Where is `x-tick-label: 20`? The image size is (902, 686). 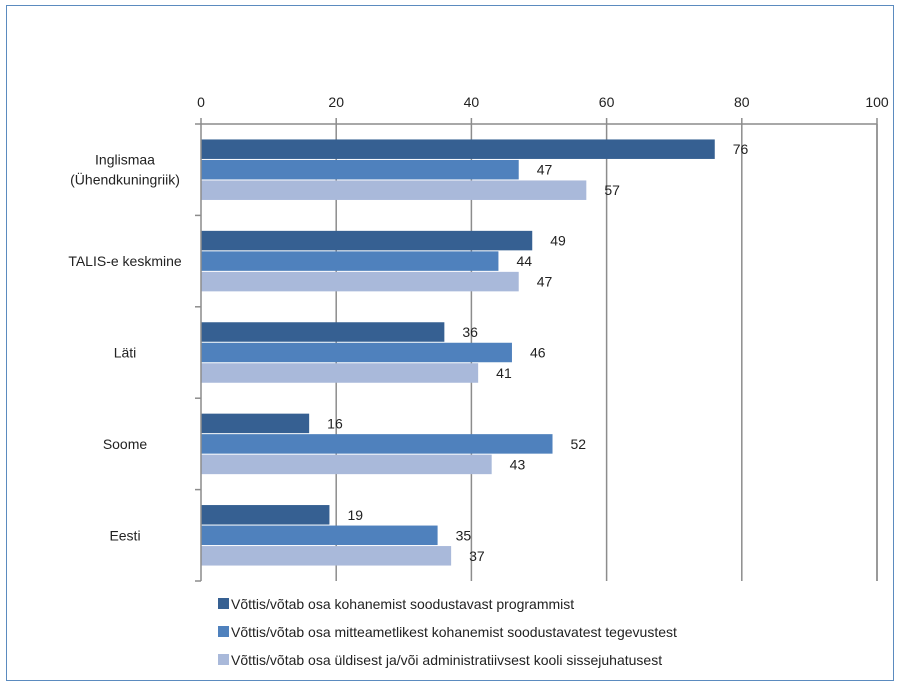
x-tick-label: 20 is located at coordinates (336, 102).